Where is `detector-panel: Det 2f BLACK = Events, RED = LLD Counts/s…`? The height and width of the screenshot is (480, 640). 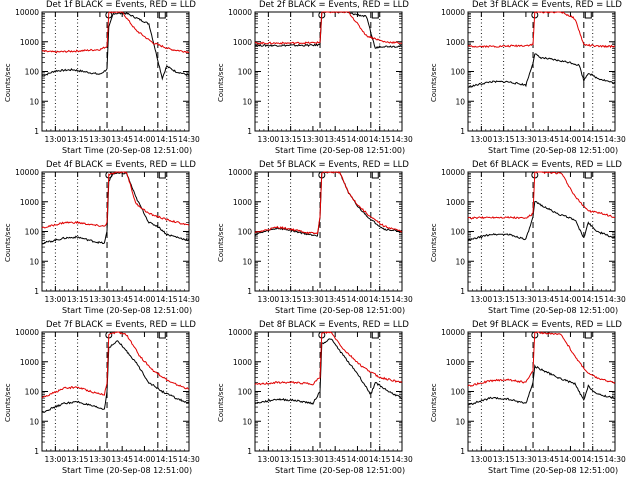
detector-panel: Det 2f BLACK = Events, RED = LLD Counts/s… is located at coordinates (315, 80).